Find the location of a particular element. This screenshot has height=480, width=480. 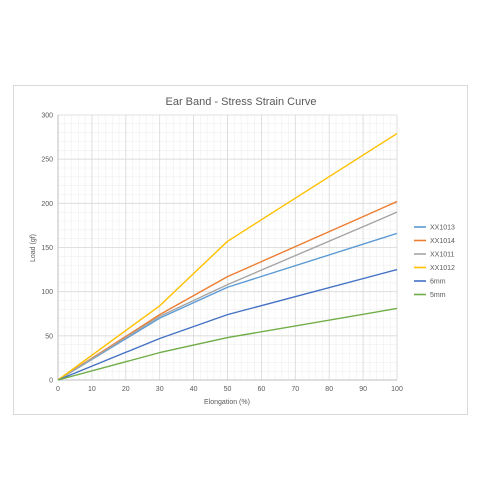

x-tick-label: 20 is located at coordinates (126, 389).